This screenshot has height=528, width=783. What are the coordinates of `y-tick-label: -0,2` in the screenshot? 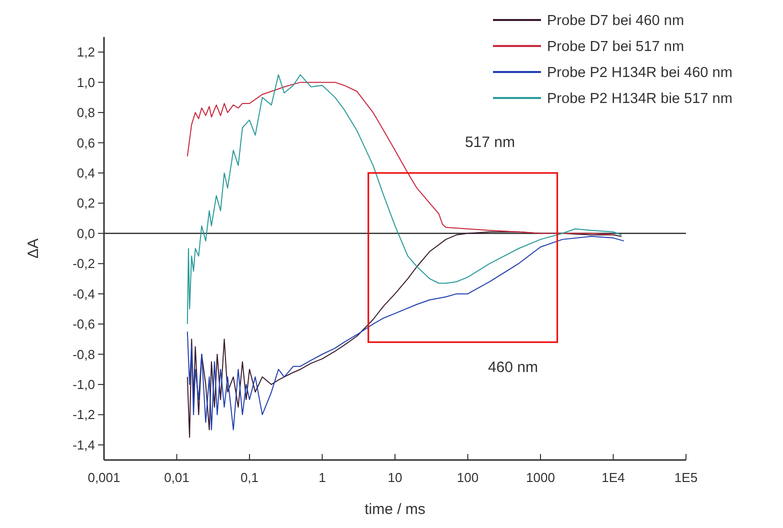 It's located at (83, 264).